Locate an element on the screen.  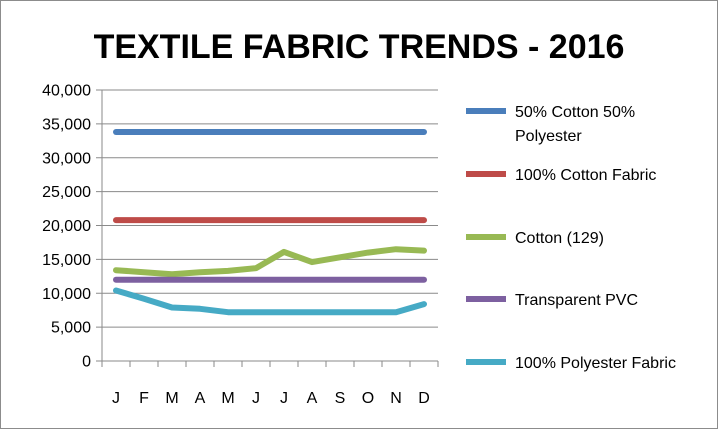
y-tick-label: 0 is located at coordinates (86, 362).